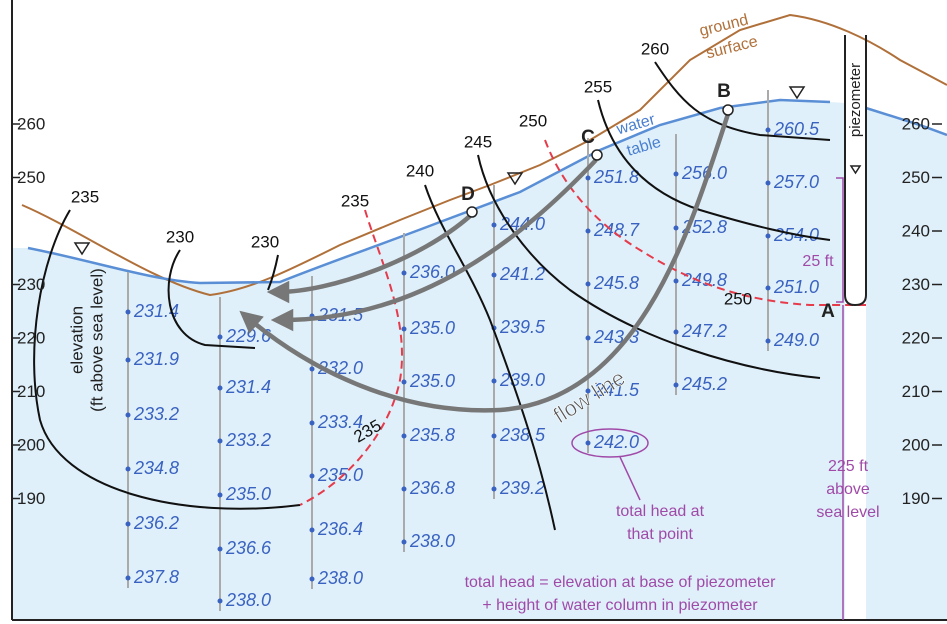 The width and height of the screenshot is (947, 624). What do you see at coordinates (31, 391) in the screenshot?
I see `left-tick-label: 210` at bounding box center [31, 391].